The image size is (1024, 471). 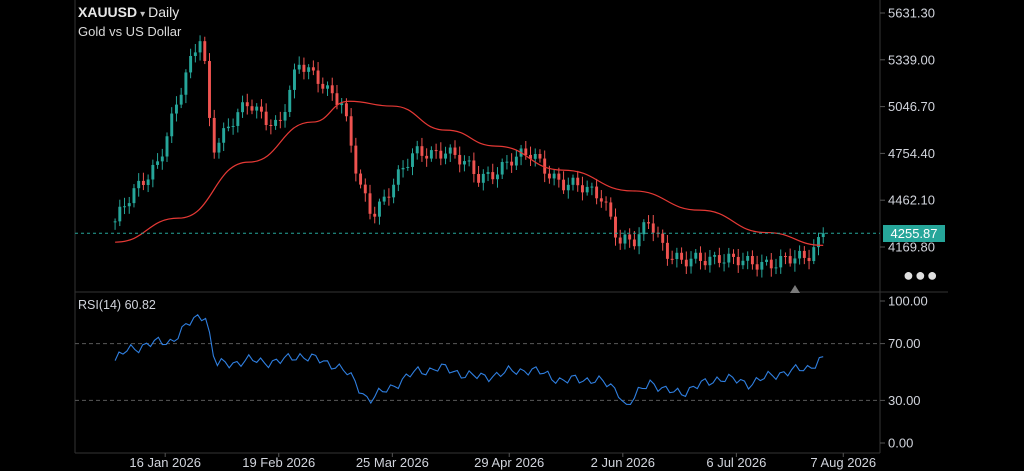 I want to click on instrument-name: Gold vs US Dollar, so click(x=130, y=31).